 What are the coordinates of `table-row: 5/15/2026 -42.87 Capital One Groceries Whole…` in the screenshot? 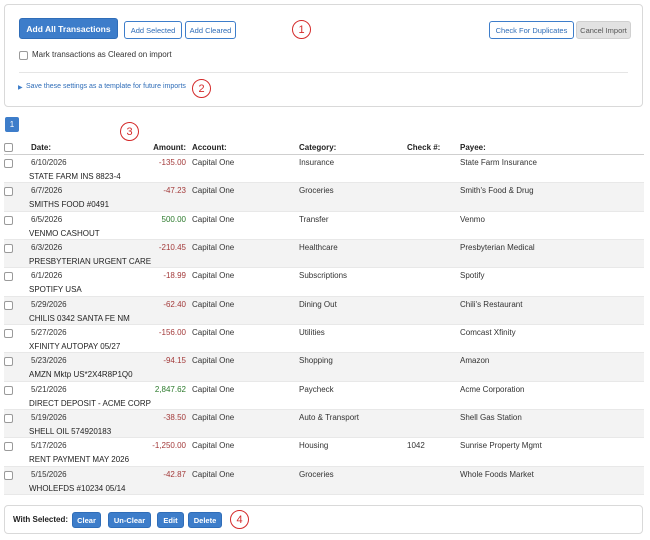 It's located at (324, 480).